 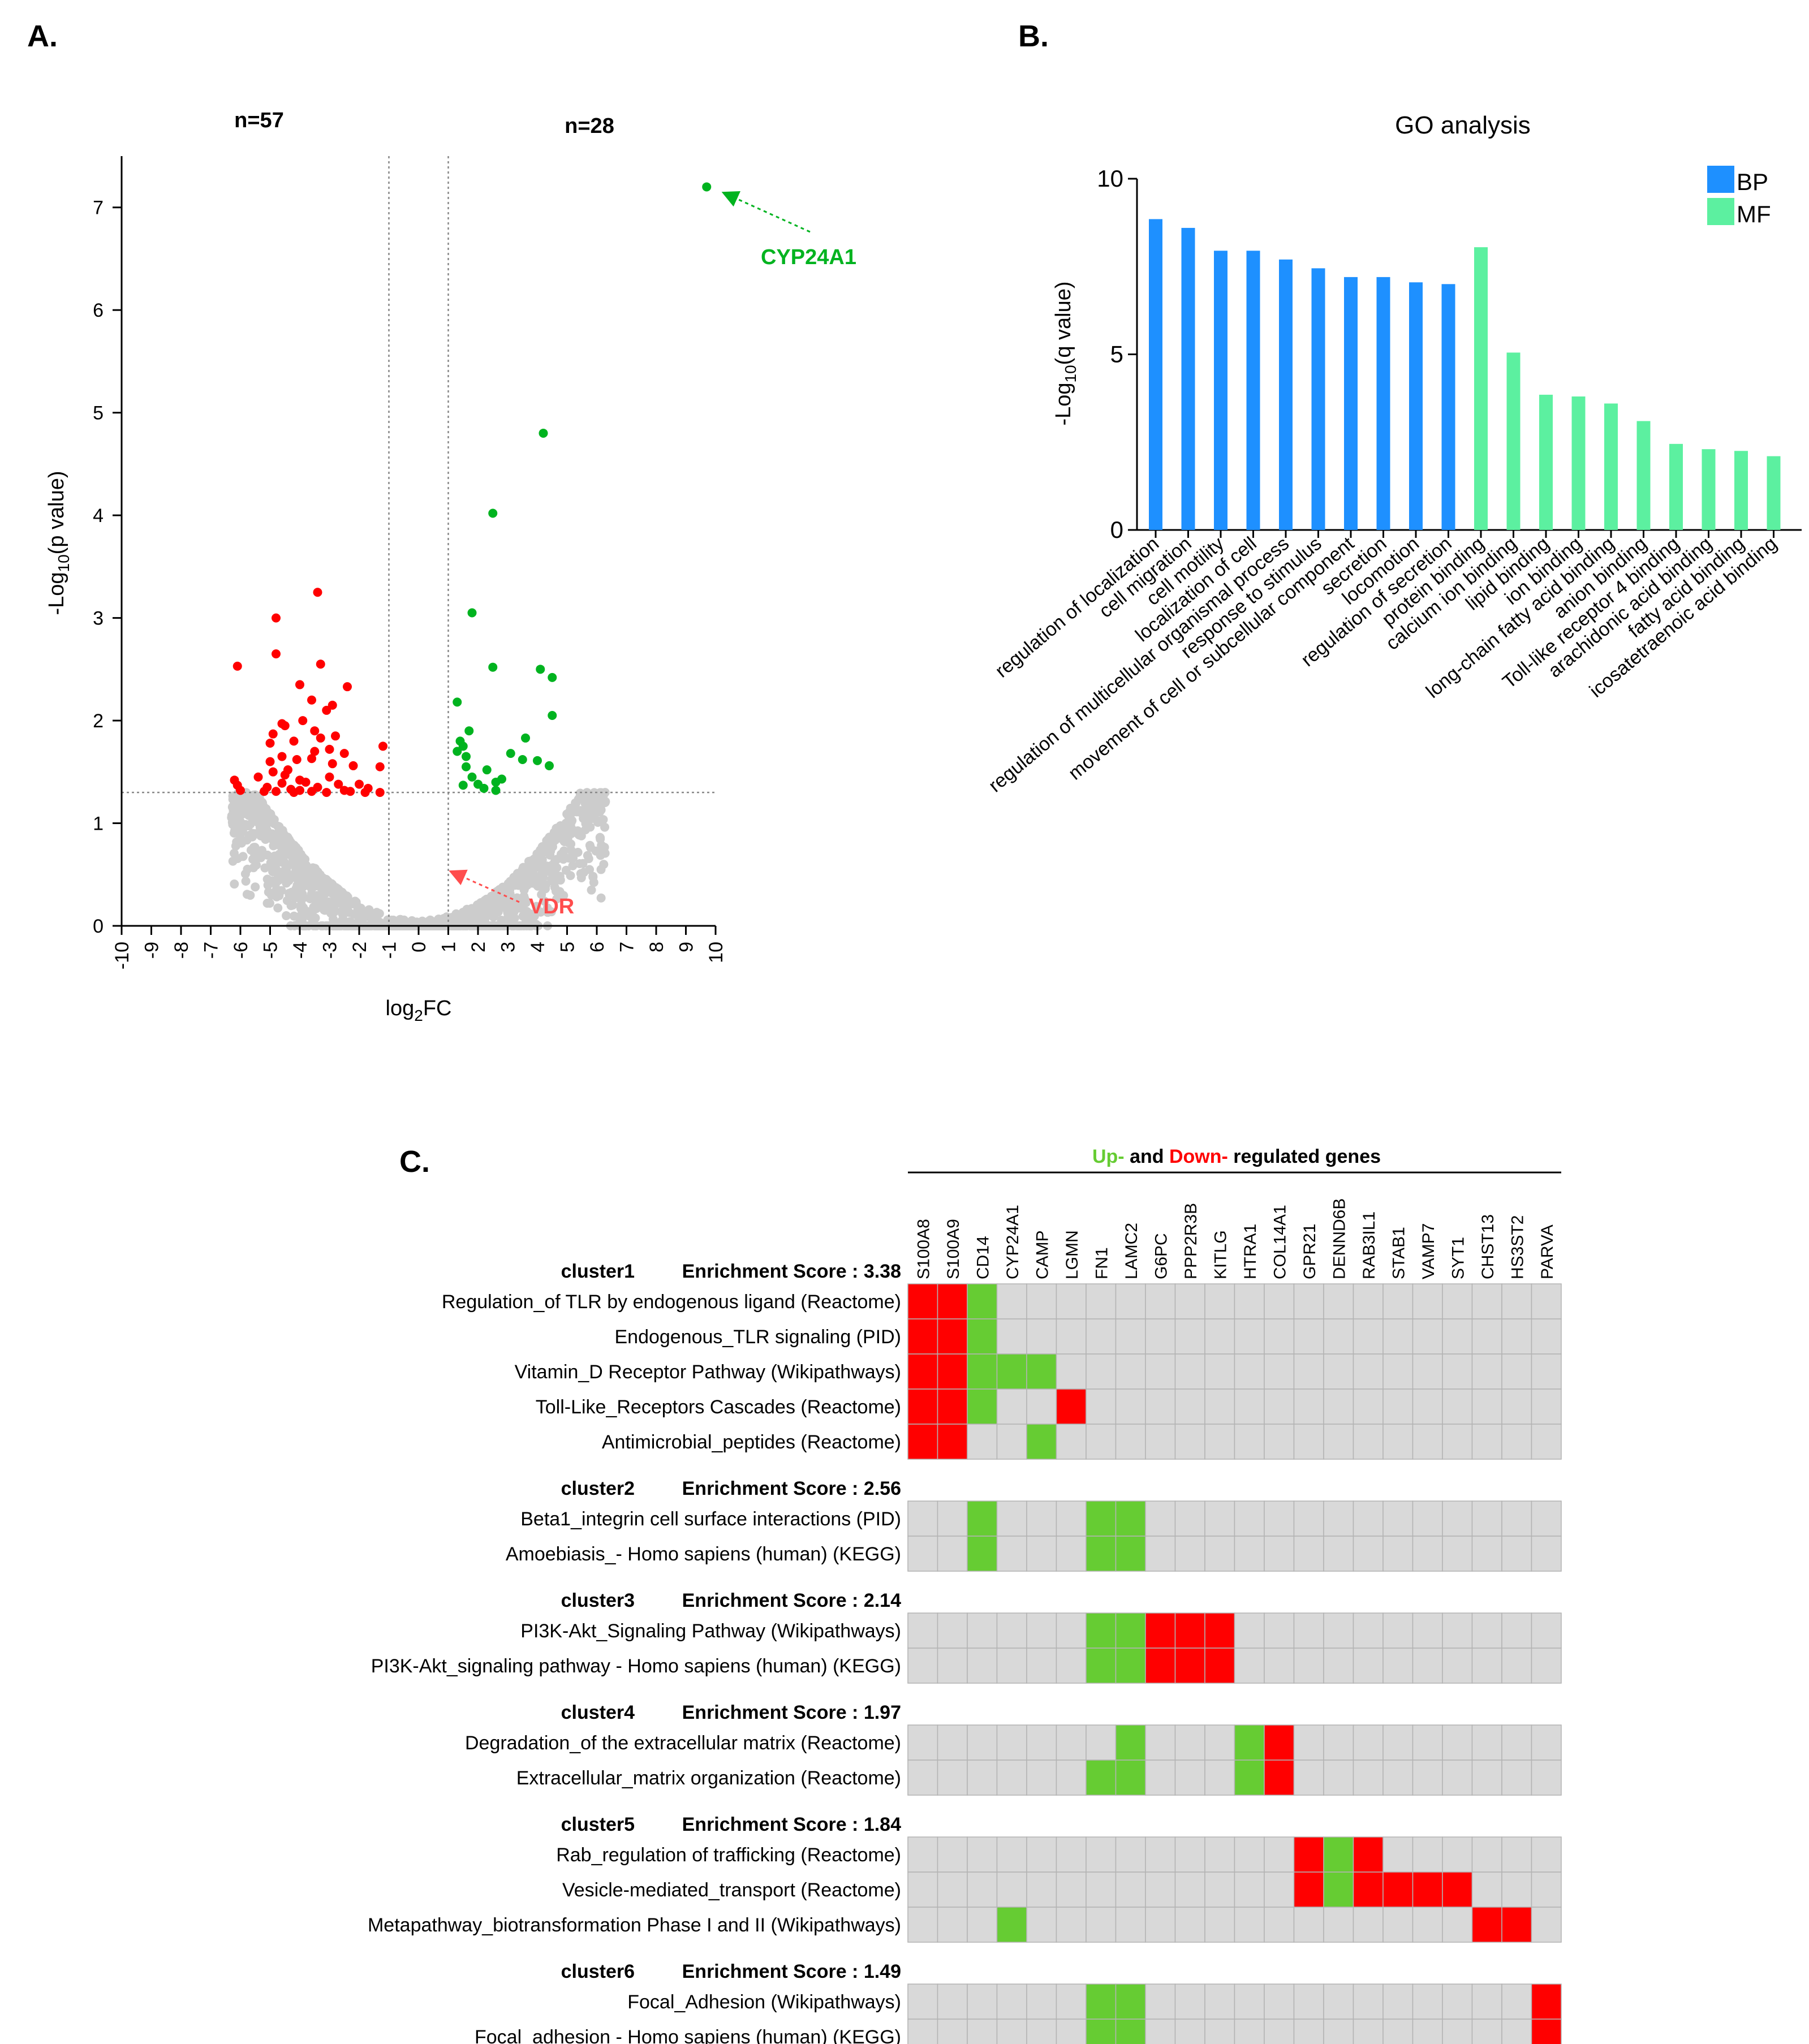 What do you see at coordinates (63, 563) in the screenshot?
I see `y-label-sub: 10` at bounding box center [63, 563].